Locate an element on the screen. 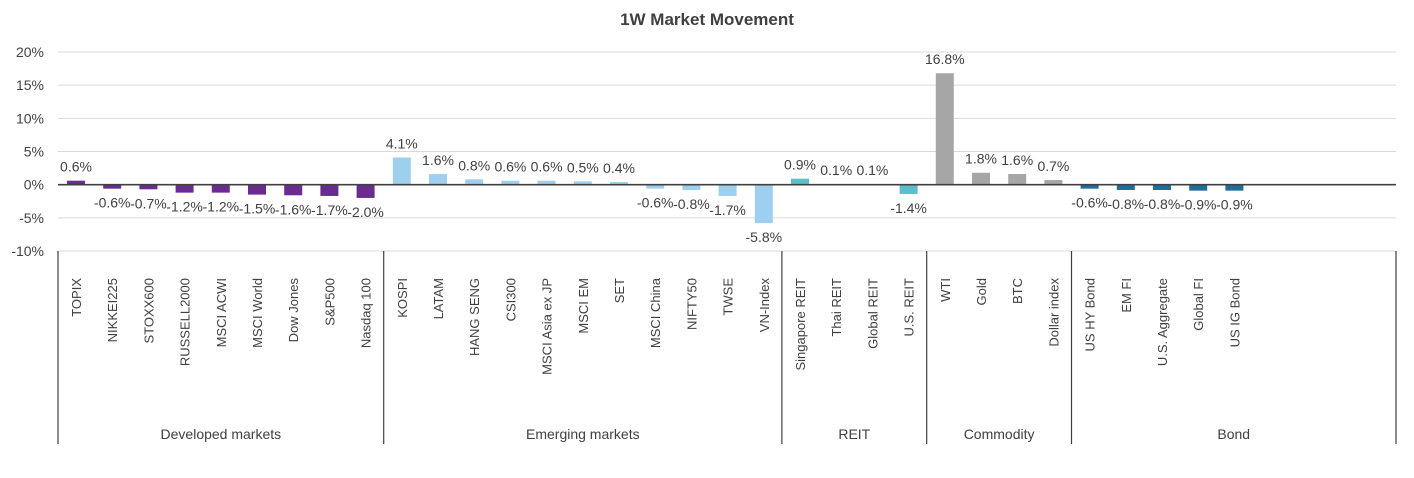 Image resolution: width=1414 pixels, height=478 pixels. category-label: Dow Jones is located at coordinates (293, 310).